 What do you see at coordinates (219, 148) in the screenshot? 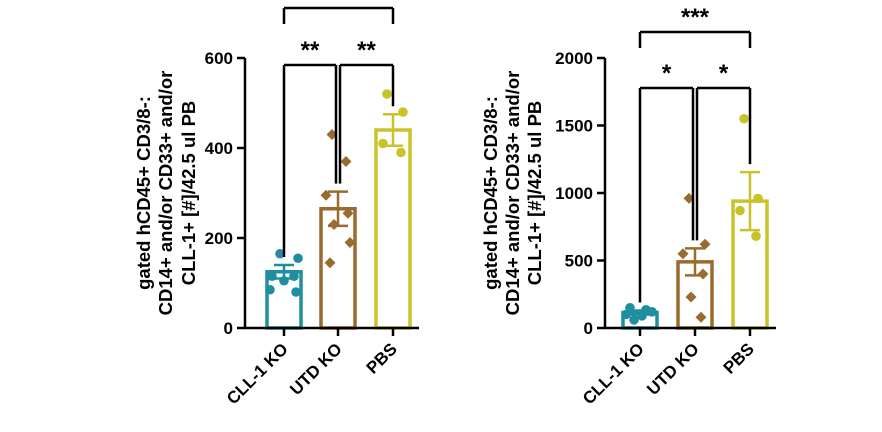
I see `y-tick-label: 400` at bounding box center [219, 148].